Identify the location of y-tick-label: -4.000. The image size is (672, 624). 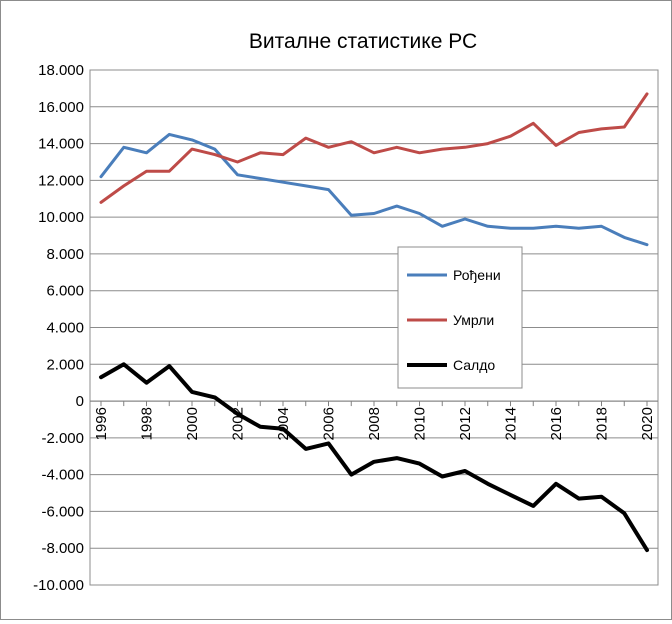
(62, 475).